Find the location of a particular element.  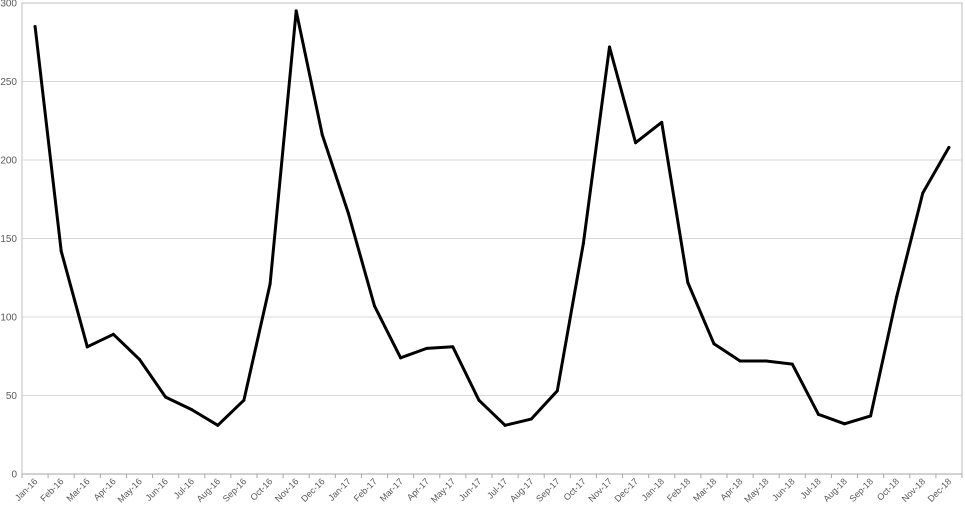

y-tick-label: 200 is located at coordinates (8, 161).